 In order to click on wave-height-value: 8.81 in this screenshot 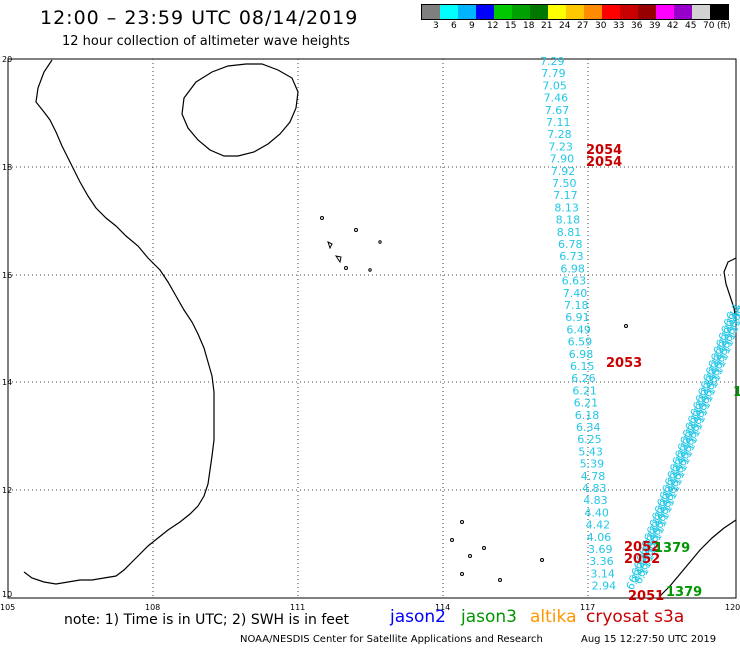, I will do `click(569, 232)`.